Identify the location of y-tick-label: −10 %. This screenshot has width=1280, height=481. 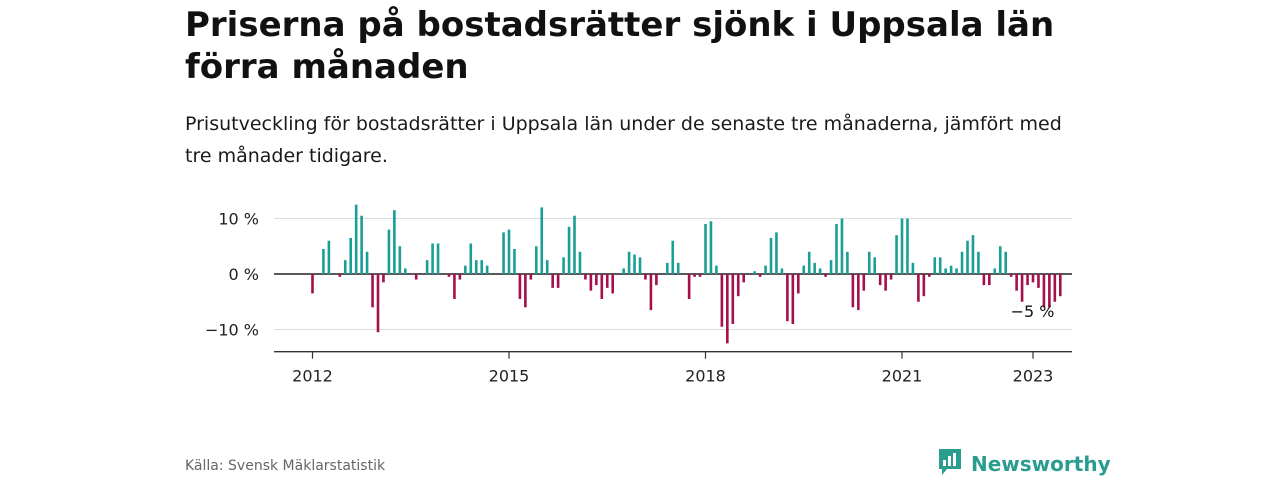
(232, 330).